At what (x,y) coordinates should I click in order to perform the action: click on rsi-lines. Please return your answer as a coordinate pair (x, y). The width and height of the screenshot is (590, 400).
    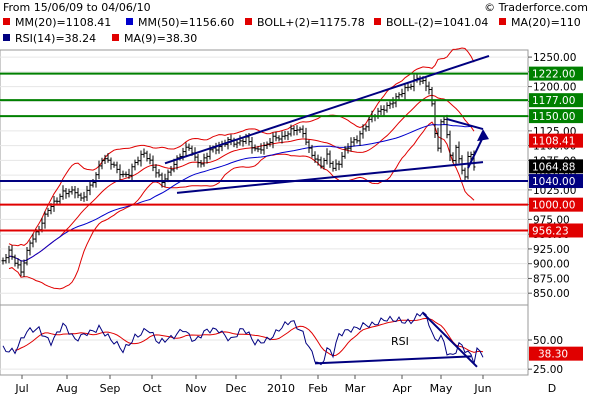
    Looking at the image, I should click on (243, 339).